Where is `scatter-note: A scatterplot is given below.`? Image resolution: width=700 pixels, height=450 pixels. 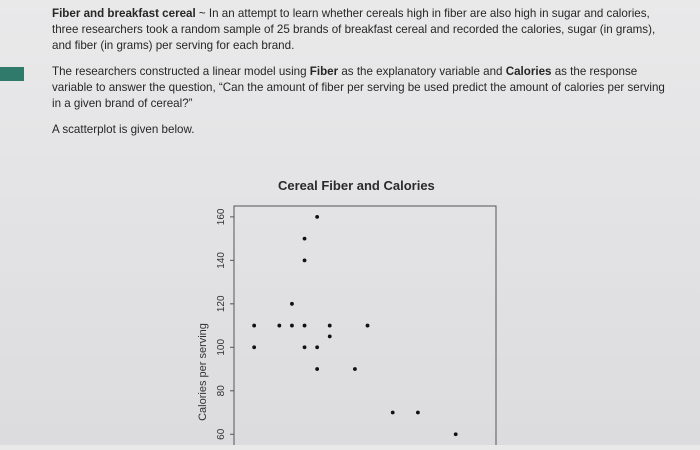 scatter-note: A scatterplot is given below. is located at coordinates (123, 129).